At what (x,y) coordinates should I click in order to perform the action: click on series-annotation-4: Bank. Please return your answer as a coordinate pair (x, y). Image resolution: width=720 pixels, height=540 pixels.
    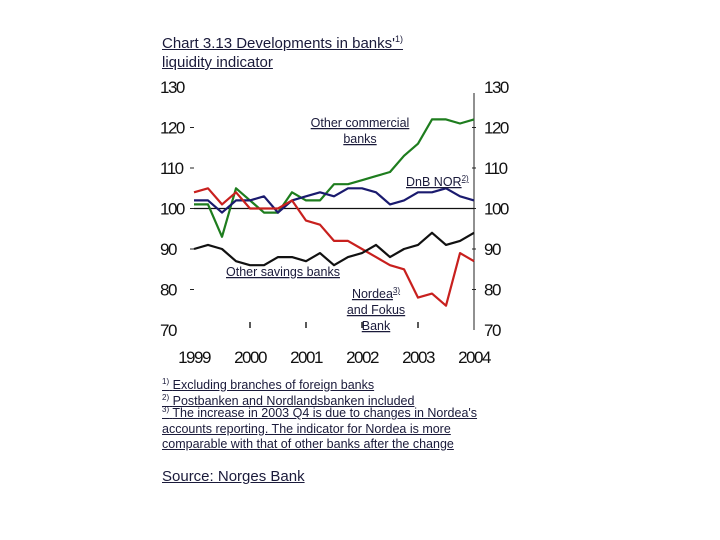
    Looking at the image, I should click on (376, 326).